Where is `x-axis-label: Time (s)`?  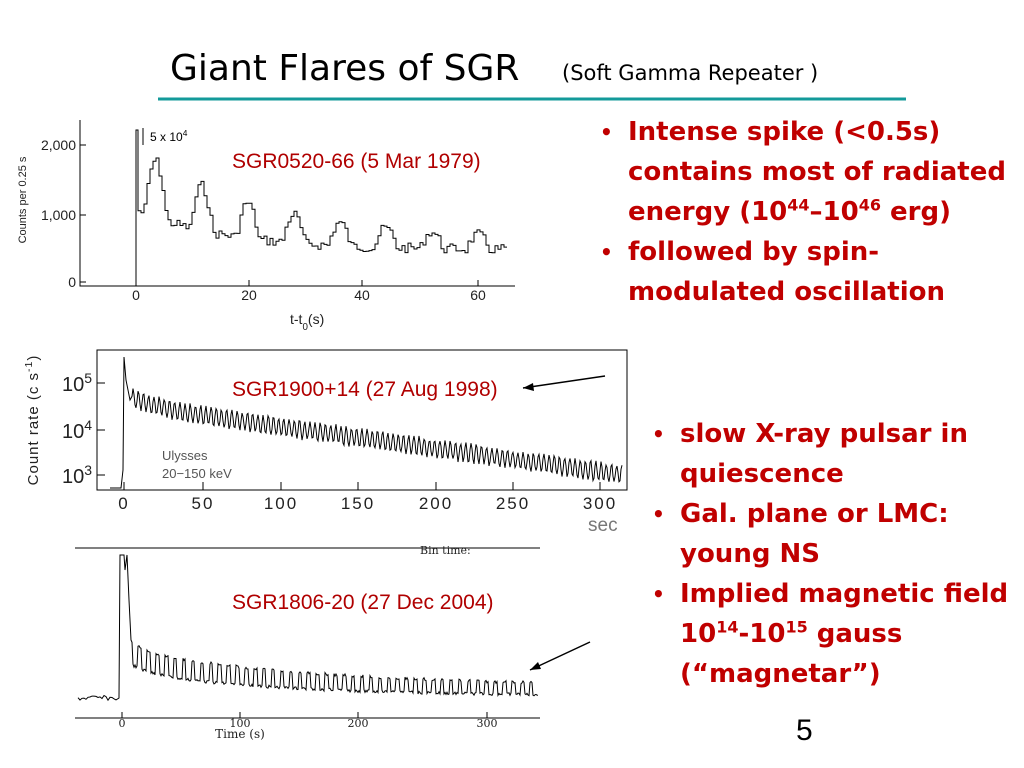
x-axis-label: Time (s) is located at coordinates (240, 734).